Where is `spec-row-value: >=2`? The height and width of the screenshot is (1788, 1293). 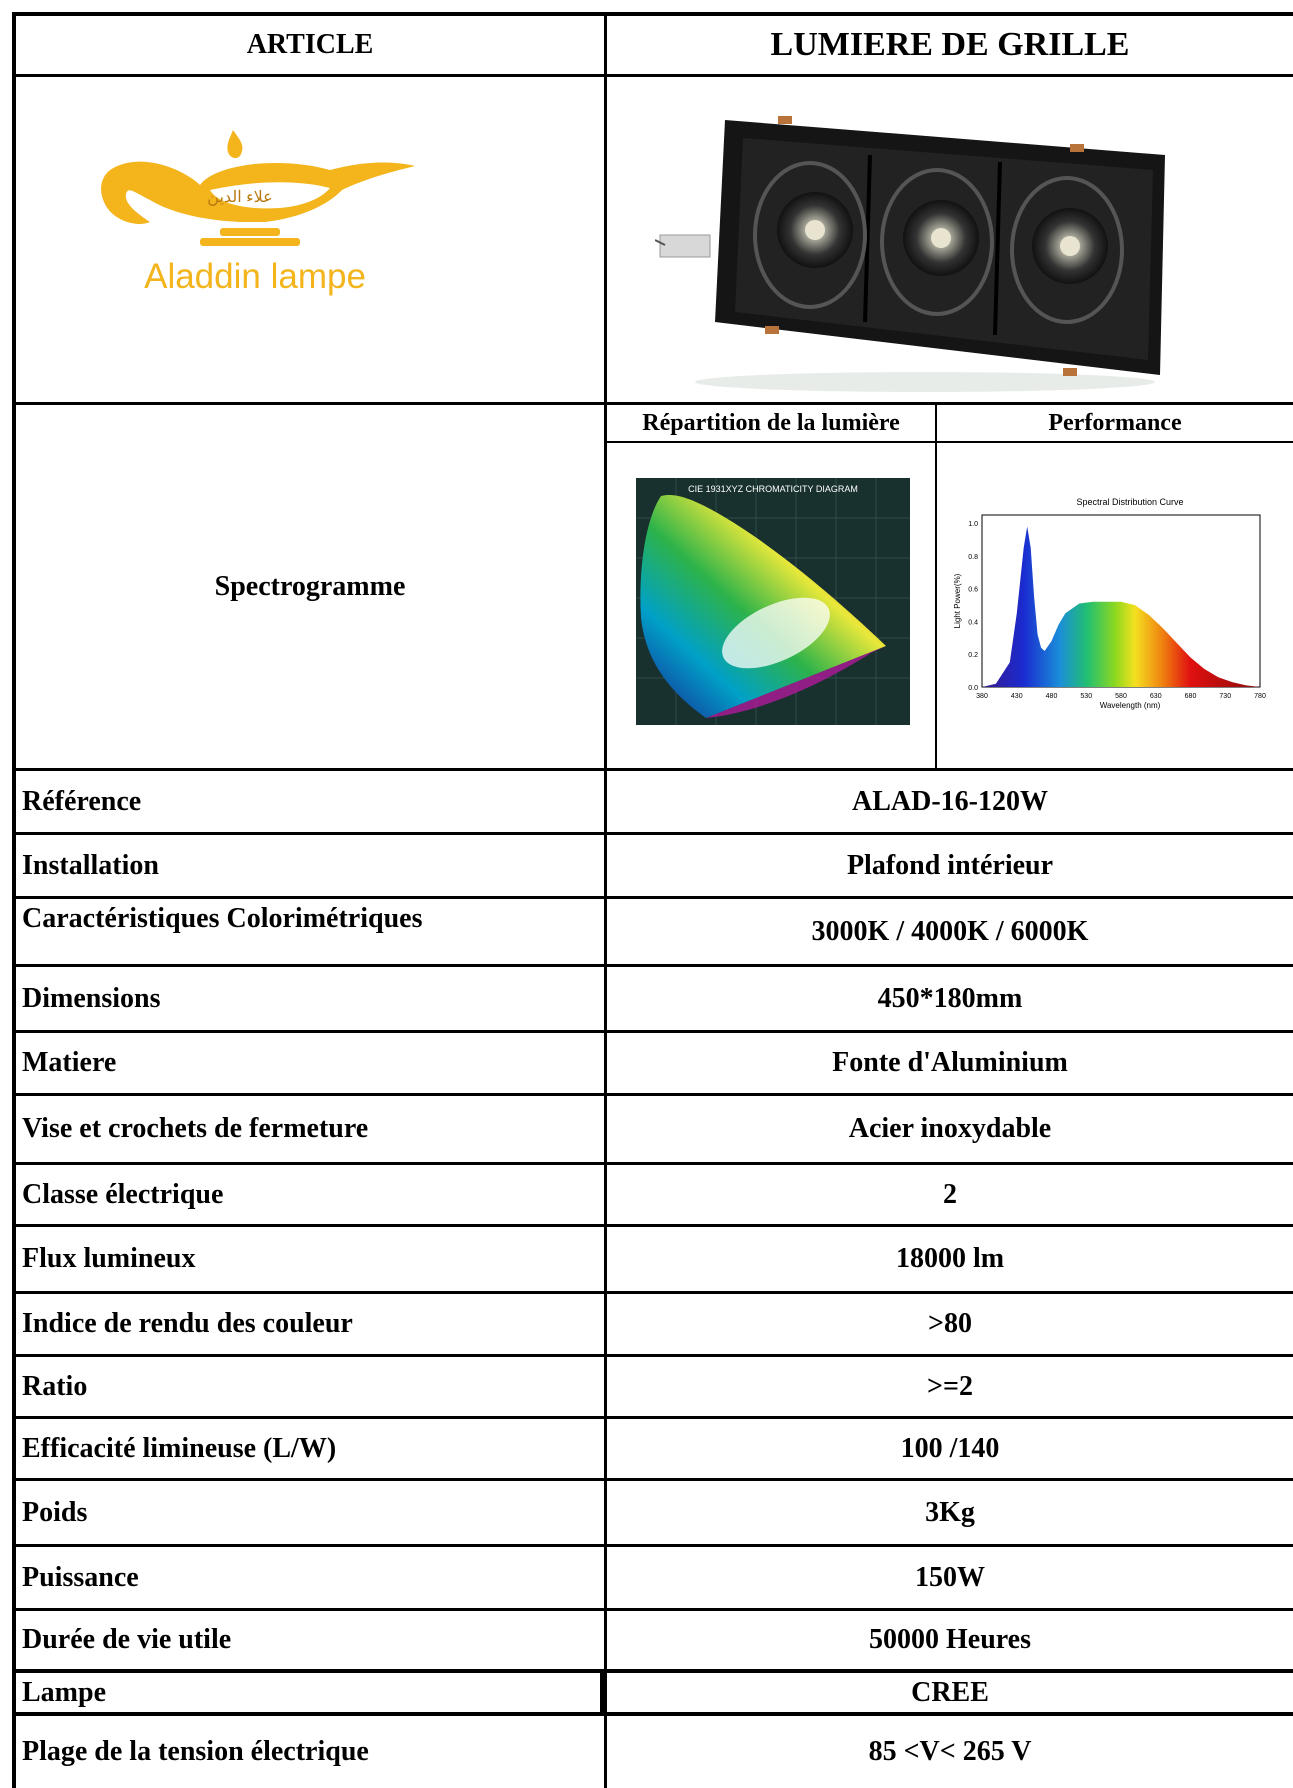
spec-row-value: >=2 is located at coordinates (950, 1386).